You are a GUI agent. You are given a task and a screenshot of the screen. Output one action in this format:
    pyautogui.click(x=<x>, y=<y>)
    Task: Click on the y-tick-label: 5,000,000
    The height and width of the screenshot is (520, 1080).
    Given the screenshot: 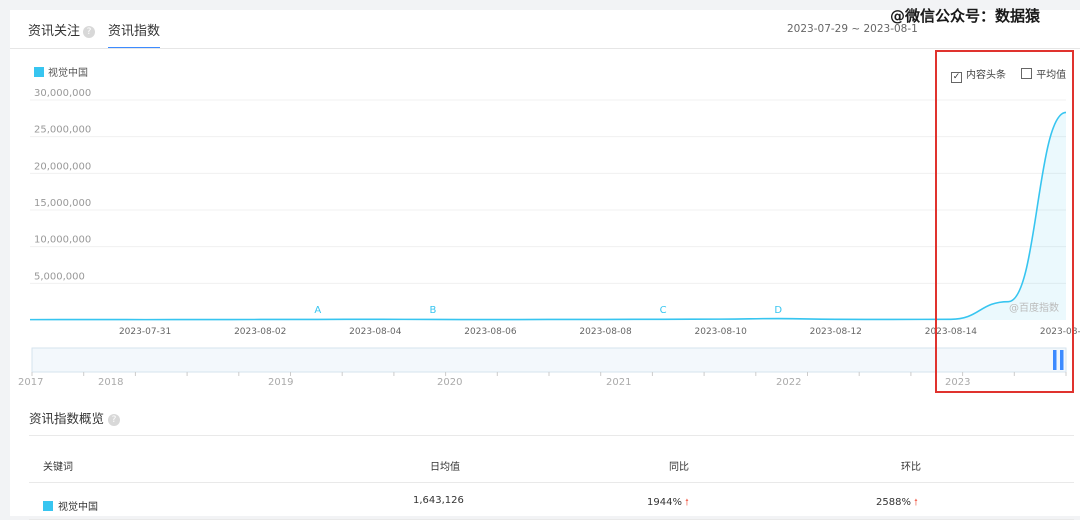 What is the action you would take?
    pyautogui.click(x=59, y=276)
    